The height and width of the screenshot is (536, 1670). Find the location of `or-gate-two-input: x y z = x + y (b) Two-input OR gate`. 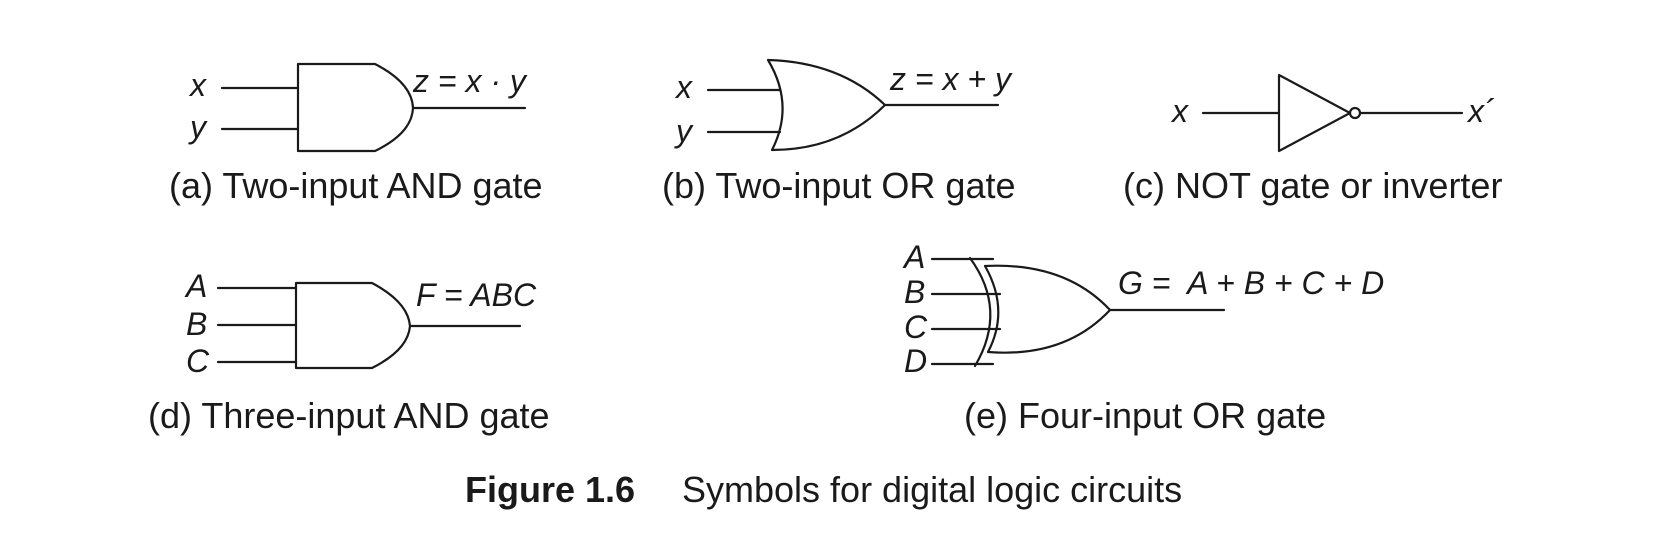

or-gate-two-input: x y z = x + y (b) Two-input OR gate is located at coordinates (839, 132).